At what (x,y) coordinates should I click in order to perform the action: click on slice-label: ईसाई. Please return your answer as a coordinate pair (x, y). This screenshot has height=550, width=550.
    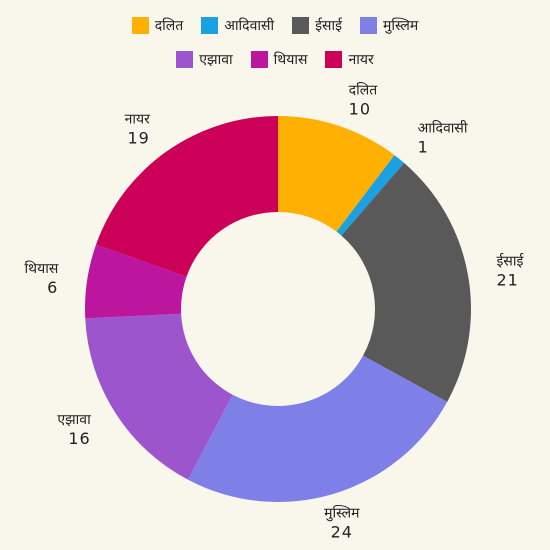
    Looking at the image, I should click on (510, 261).